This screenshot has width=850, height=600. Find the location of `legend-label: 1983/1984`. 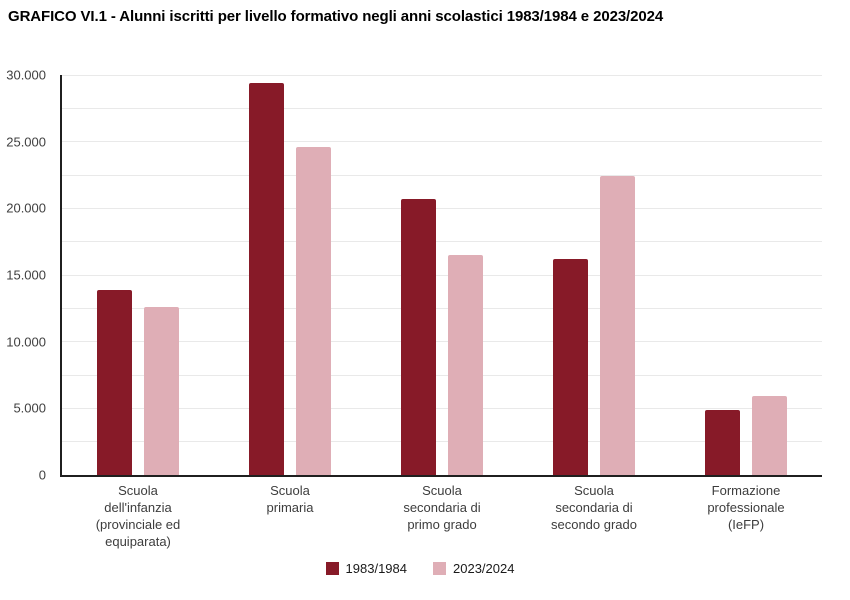

legend-label: 1983/1984 is located at coordinates (376, 568).